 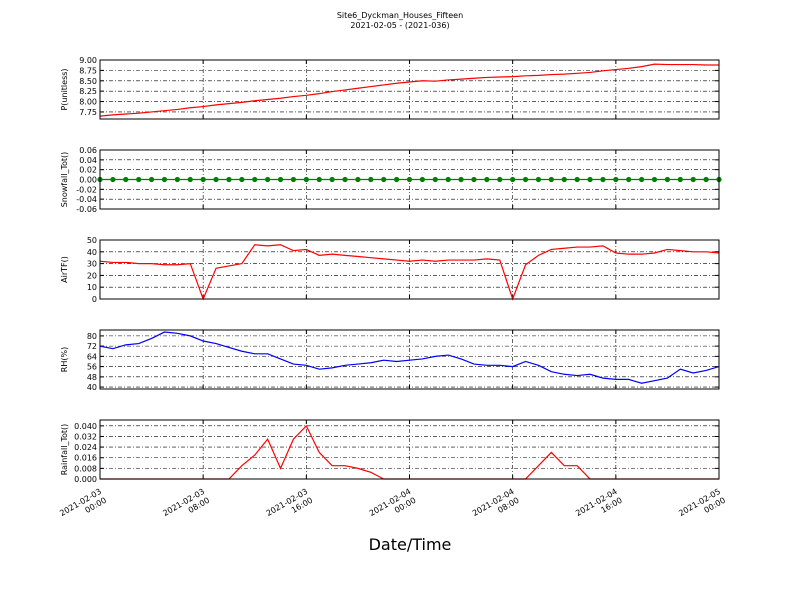 I want to click on y-tick-label: 8.00, so click(x=88, y=102).